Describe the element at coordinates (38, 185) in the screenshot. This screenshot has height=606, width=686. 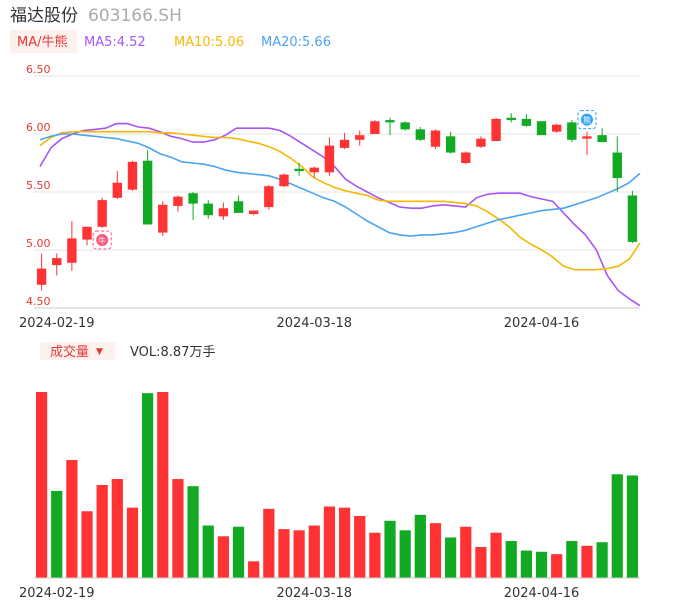
I see `price-tick-label: 5.50` at that location.